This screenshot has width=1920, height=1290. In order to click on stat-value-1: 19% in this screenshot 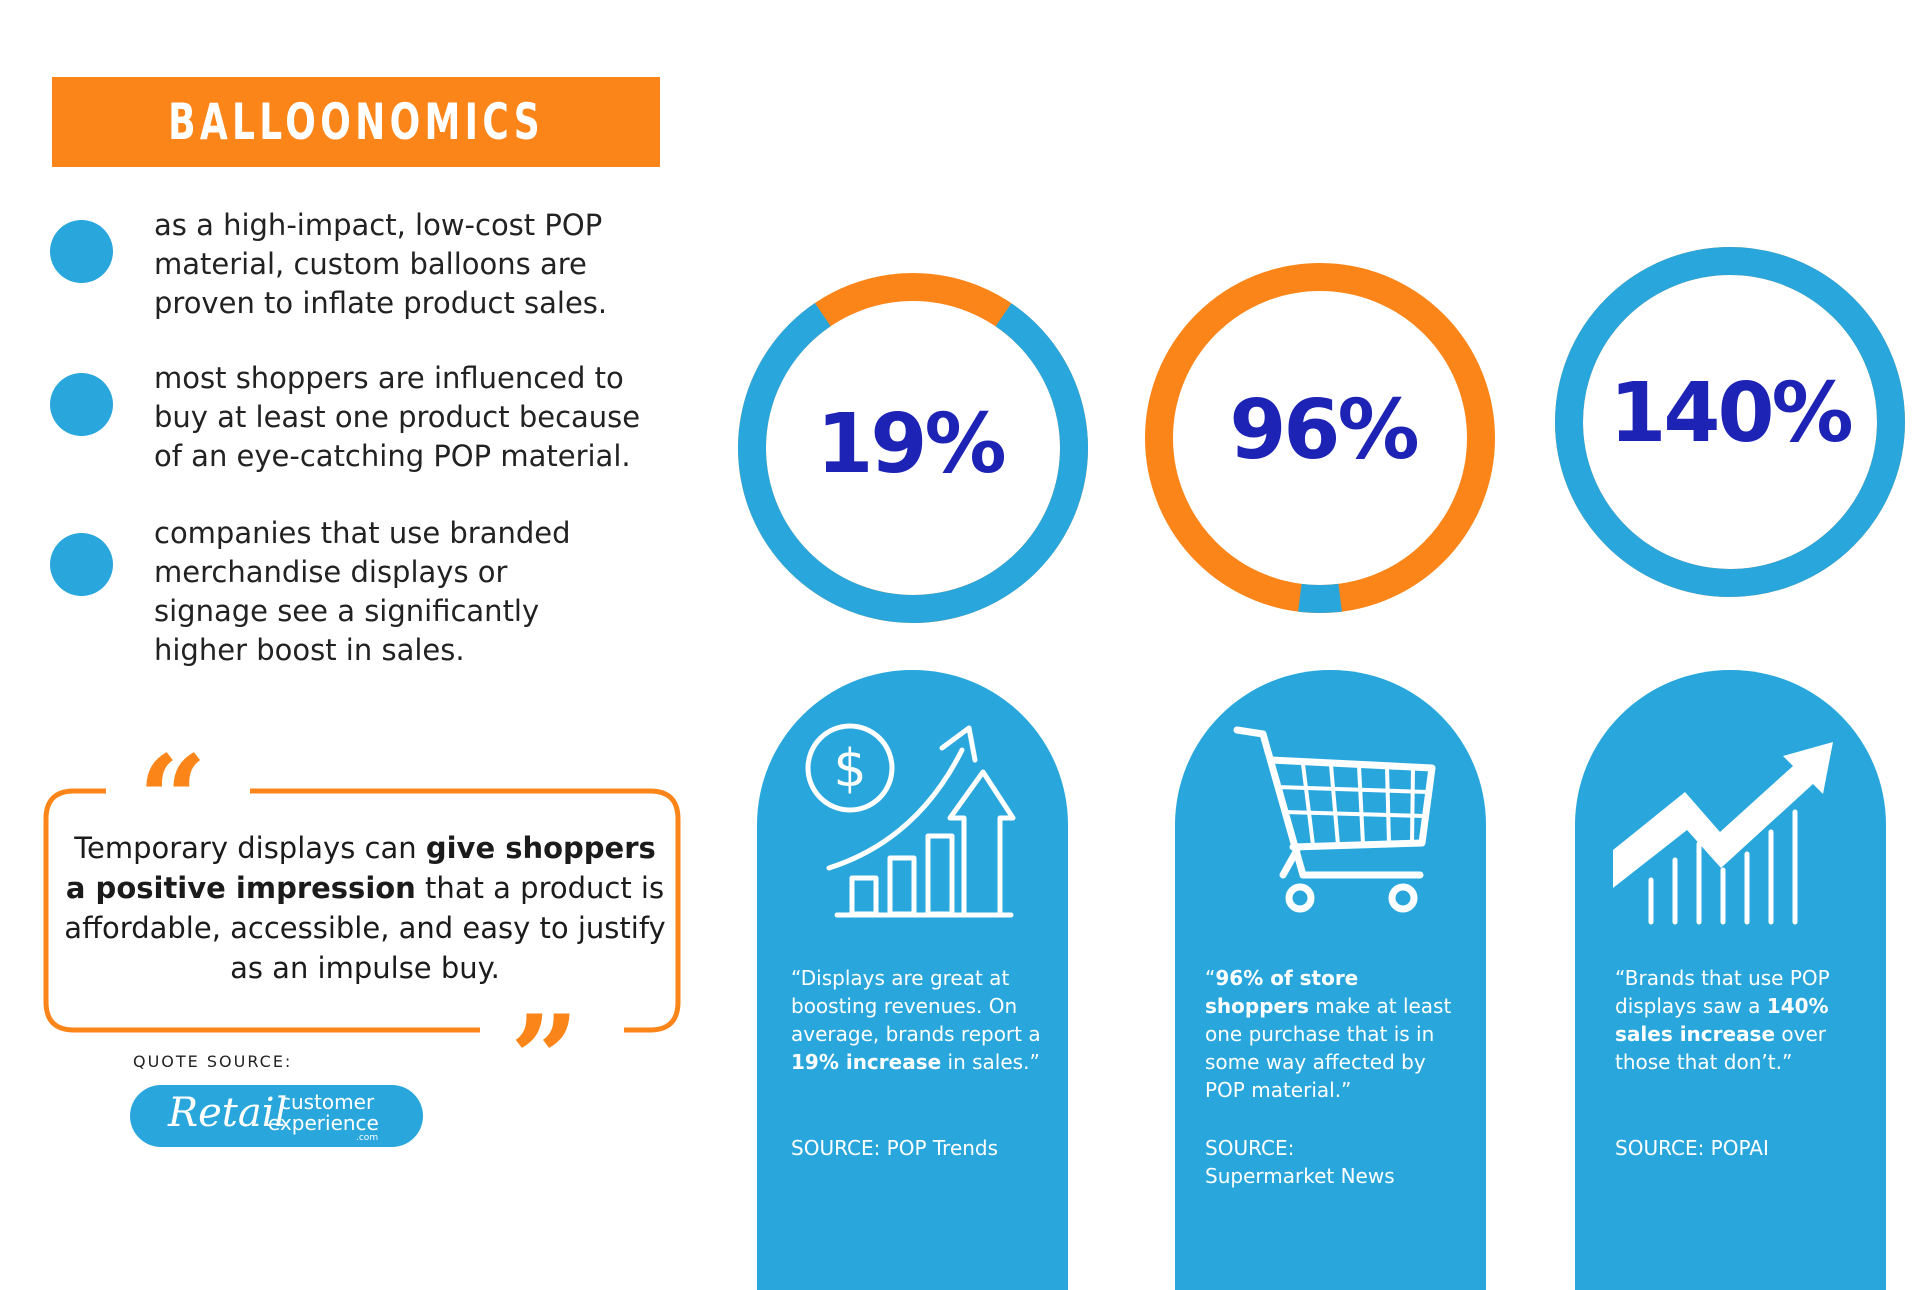, I will do `click(911, 444)`.